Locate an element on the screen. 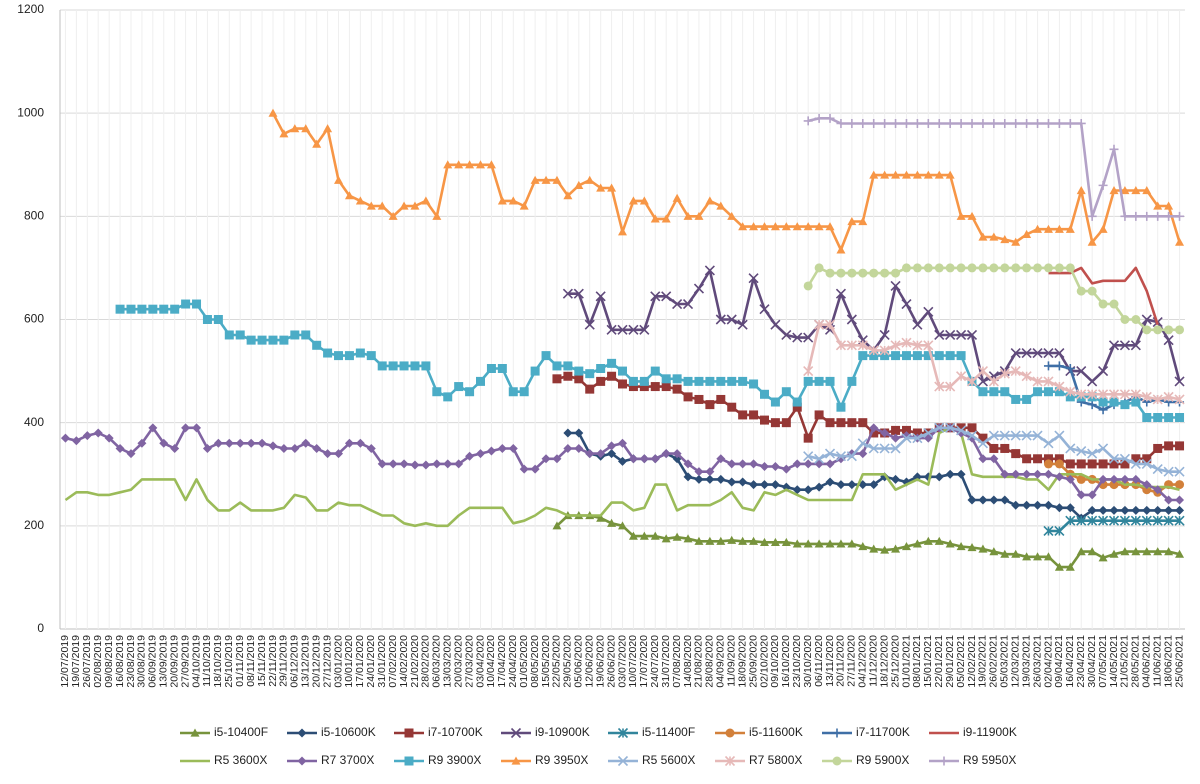  x-tick-label: 22/05/2020 is located at coordinates (557, 661).